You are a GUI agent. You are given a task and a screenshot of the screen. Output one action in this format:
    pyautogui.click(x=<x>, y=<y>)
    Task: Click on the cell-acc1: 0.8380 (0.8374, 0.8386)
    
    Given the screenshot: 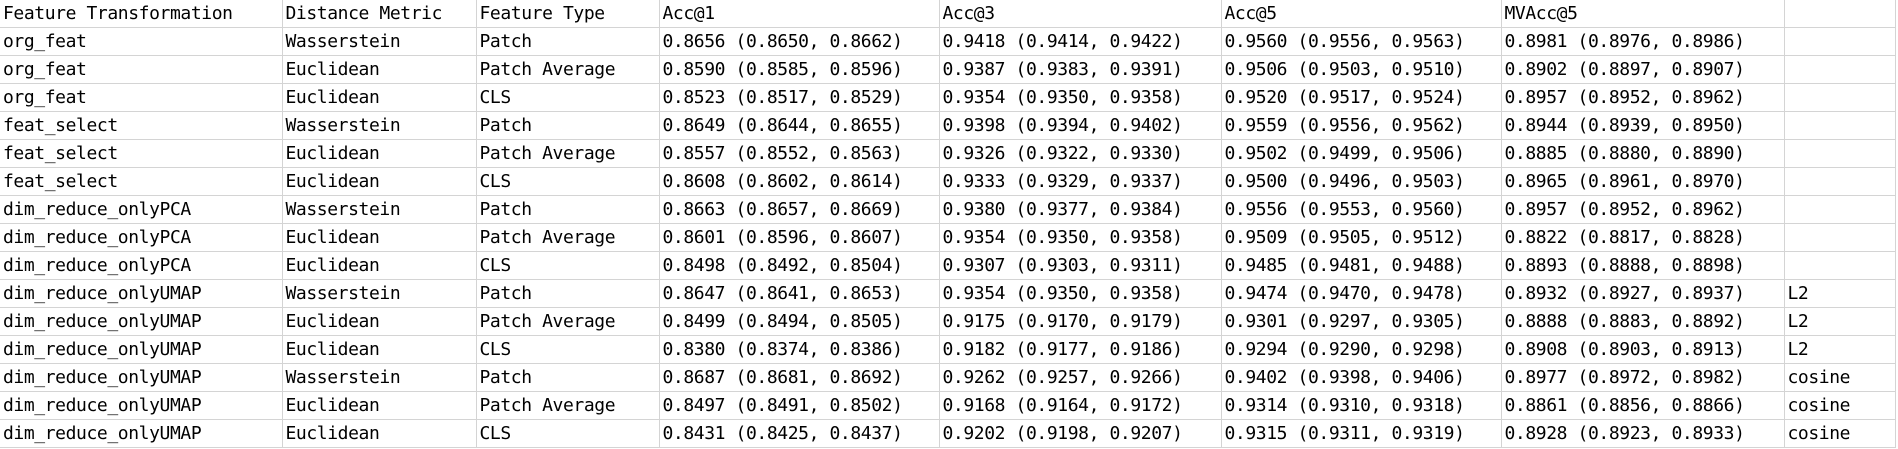 What is the action you would take?
    pyautogui.click(x=799, y=349)
    